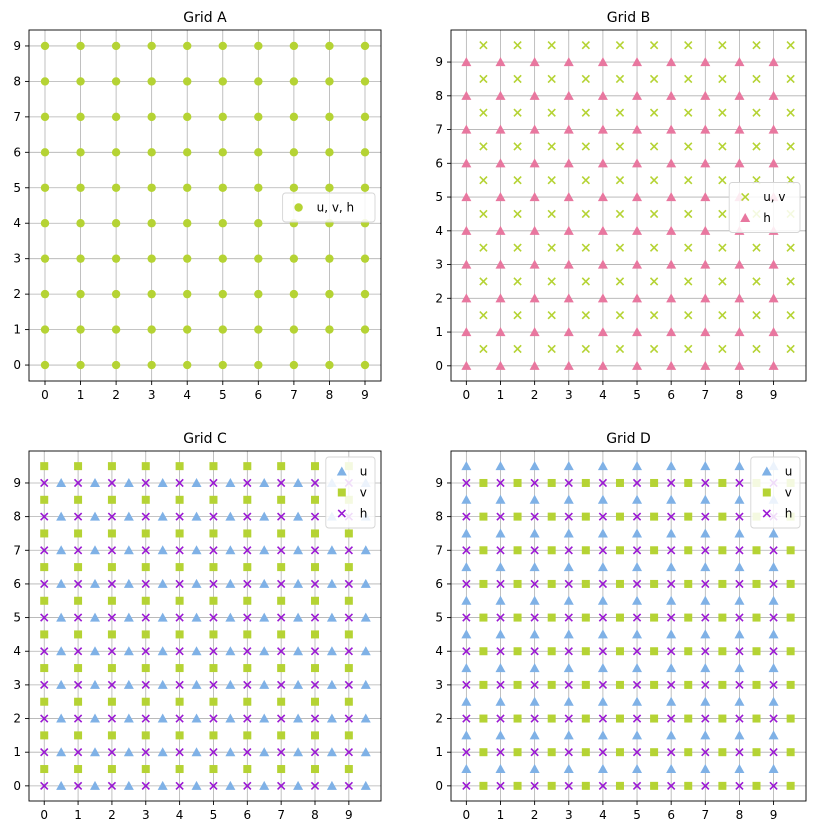 The height and width of the screenshot is (834, 813). What do you see at coordinates (439, 265) in the screenshot?
I see `y-tick-label: 3` at bounding box center [439, 265].